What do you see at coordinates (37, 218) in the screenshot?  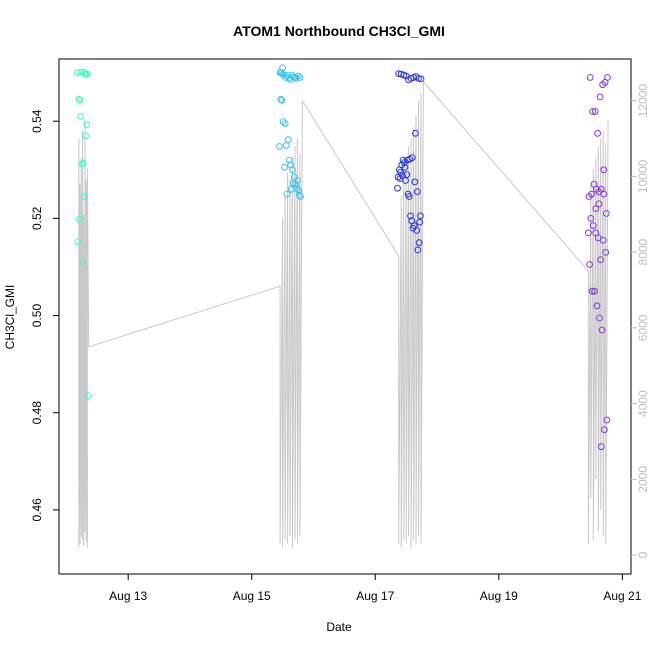 I see `y-tick-label: 0.52` at bounding box center [37, 218].